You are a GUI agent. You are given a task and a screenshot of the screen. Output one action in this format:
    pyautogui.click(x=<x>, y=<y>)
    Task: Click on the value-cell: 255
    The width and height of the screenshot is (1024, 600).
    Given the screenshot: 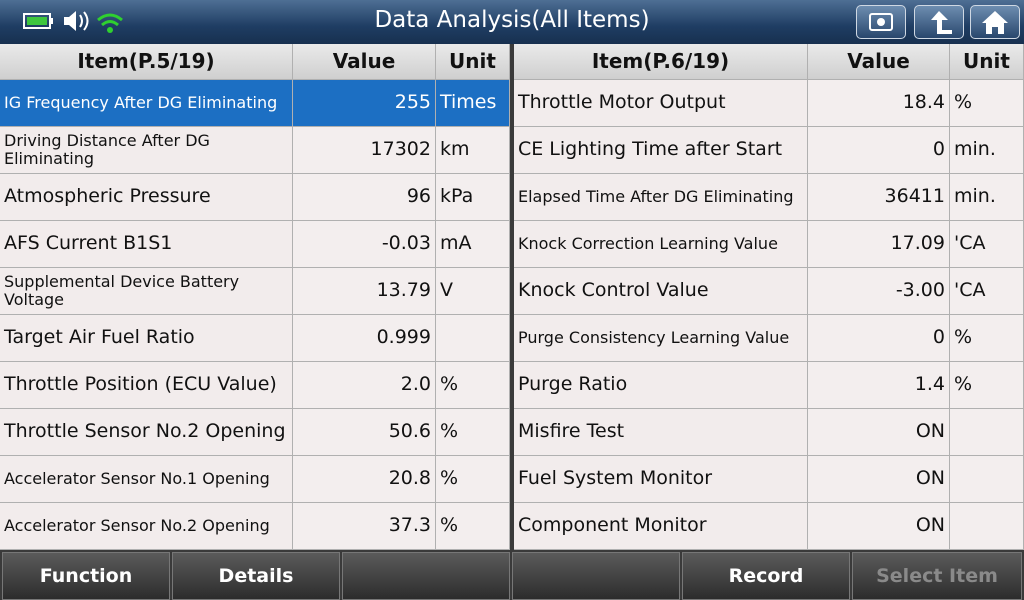 What is the action you would take?
    pyautogui.click(x=364, y=103)
    